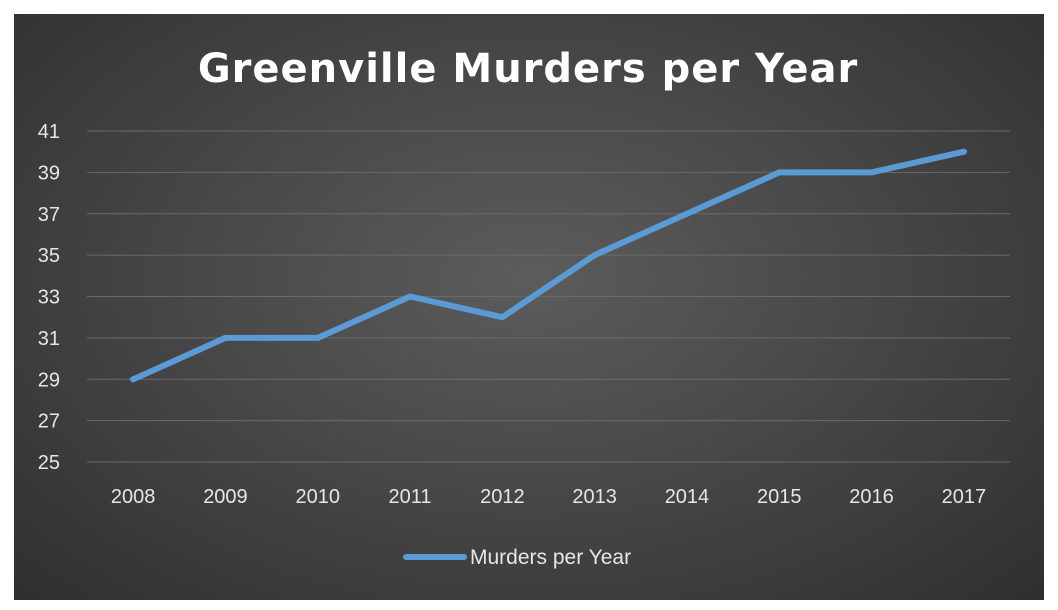  Describe the element at coordinates (49, 422) in the screenshot. I see `y-tick-label: 27` at that location.